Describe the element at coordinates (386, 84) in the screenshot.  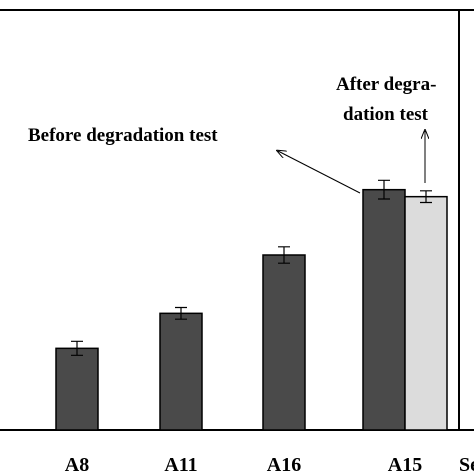
I see `annotation-after-line1: After degra-` at that location.